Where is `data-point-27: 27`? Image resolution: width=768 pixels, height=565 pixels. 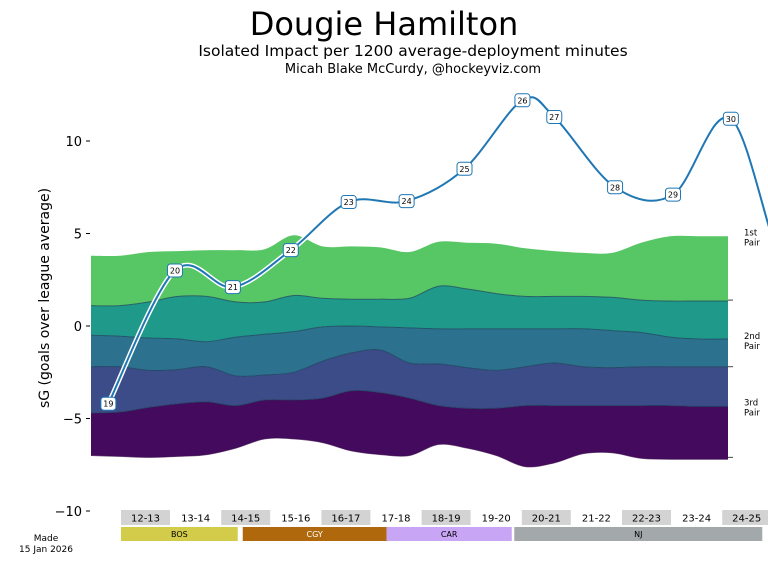
data-point-27: 27 is located at coordinates (554, 116).